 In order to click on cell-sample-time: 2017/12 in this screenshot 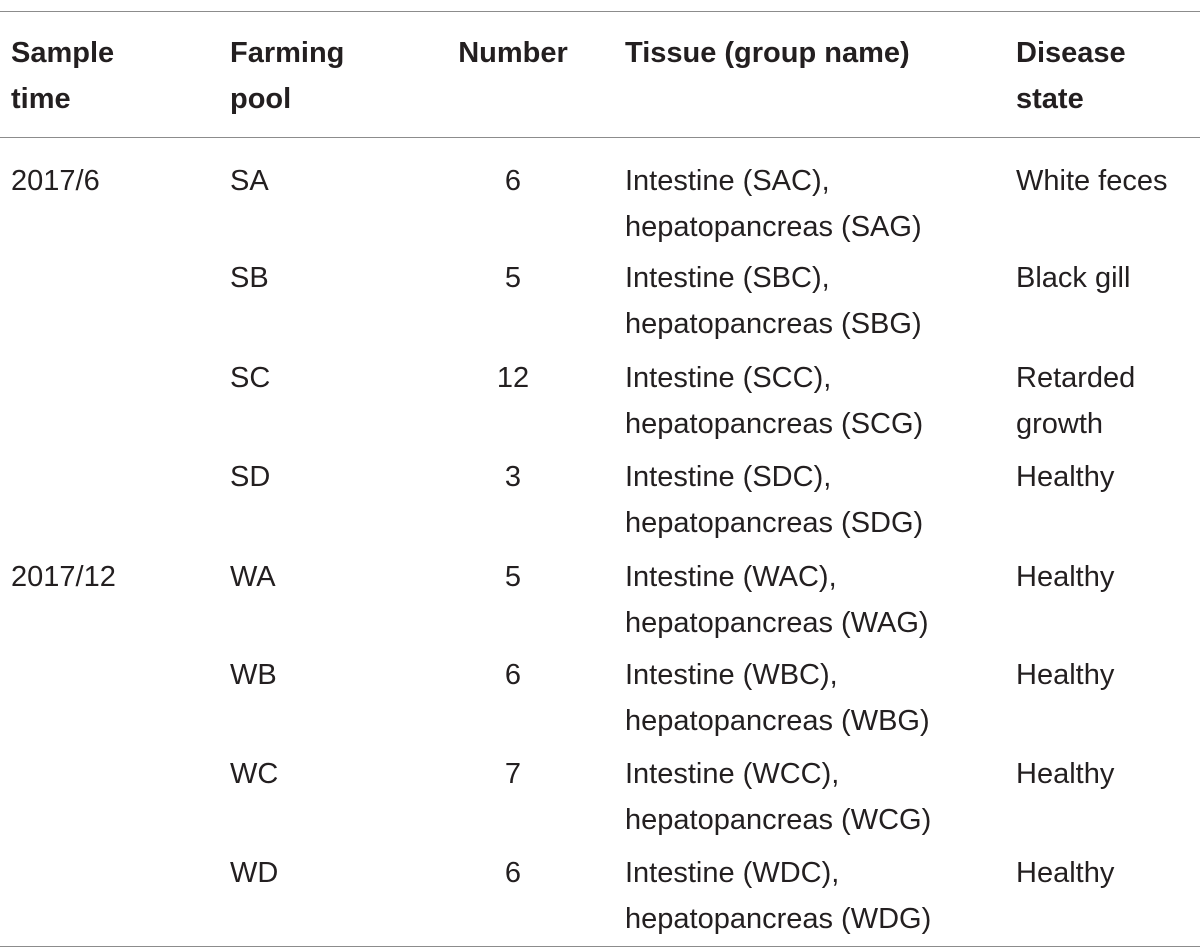, I will do `click(63, 577)`.